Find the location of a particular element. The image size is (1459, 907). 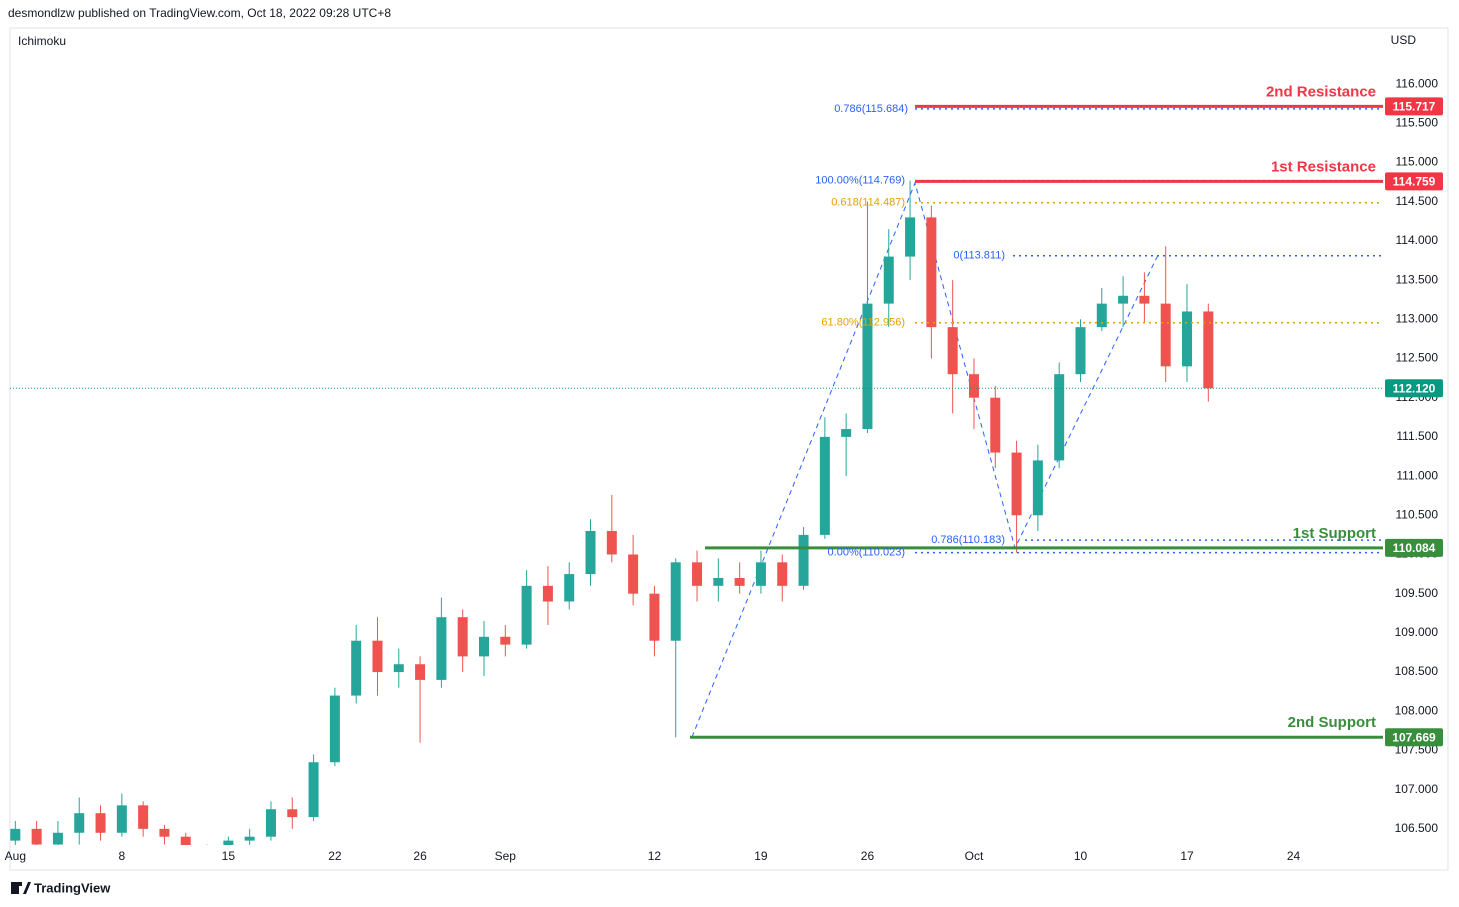

level-name: 2nd Support is located at coordinates (1332, 722).